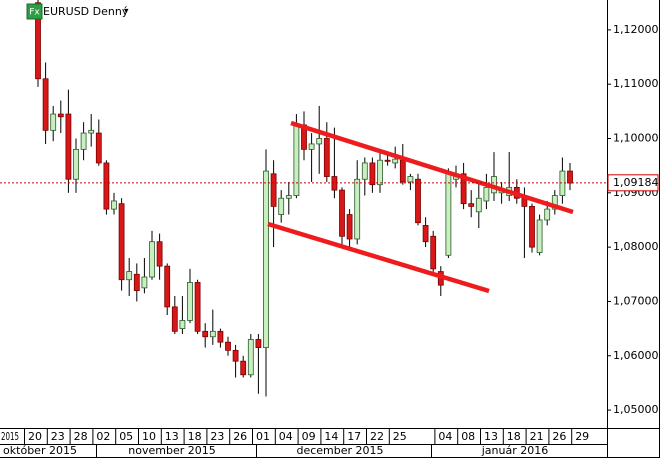 This screenshot has width=660, height=458. What do you see at coordinates (537, 436) in the screenshot?
I see `x-tick-label: 21` at bounding box center [537, 436].